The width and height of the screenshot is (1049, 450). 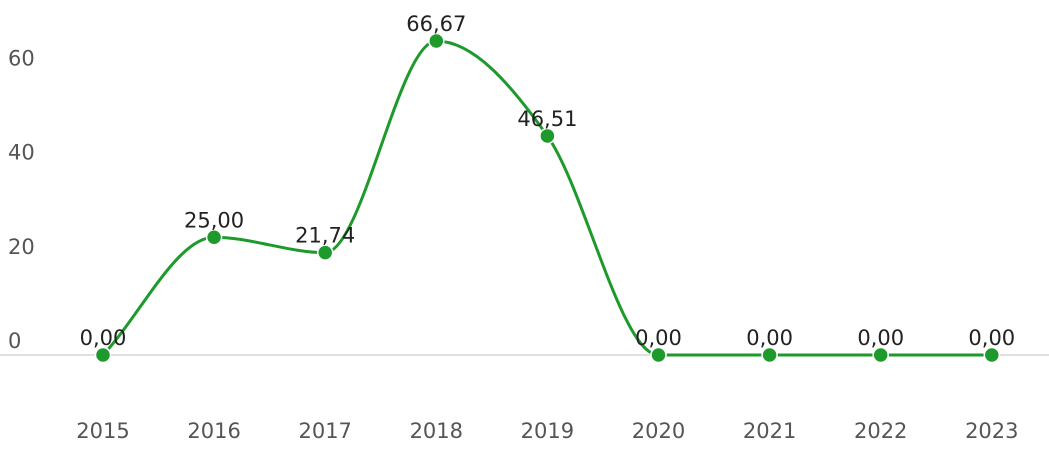 I want to click on x-tick-label: 2022, so click(x=880, y=431).